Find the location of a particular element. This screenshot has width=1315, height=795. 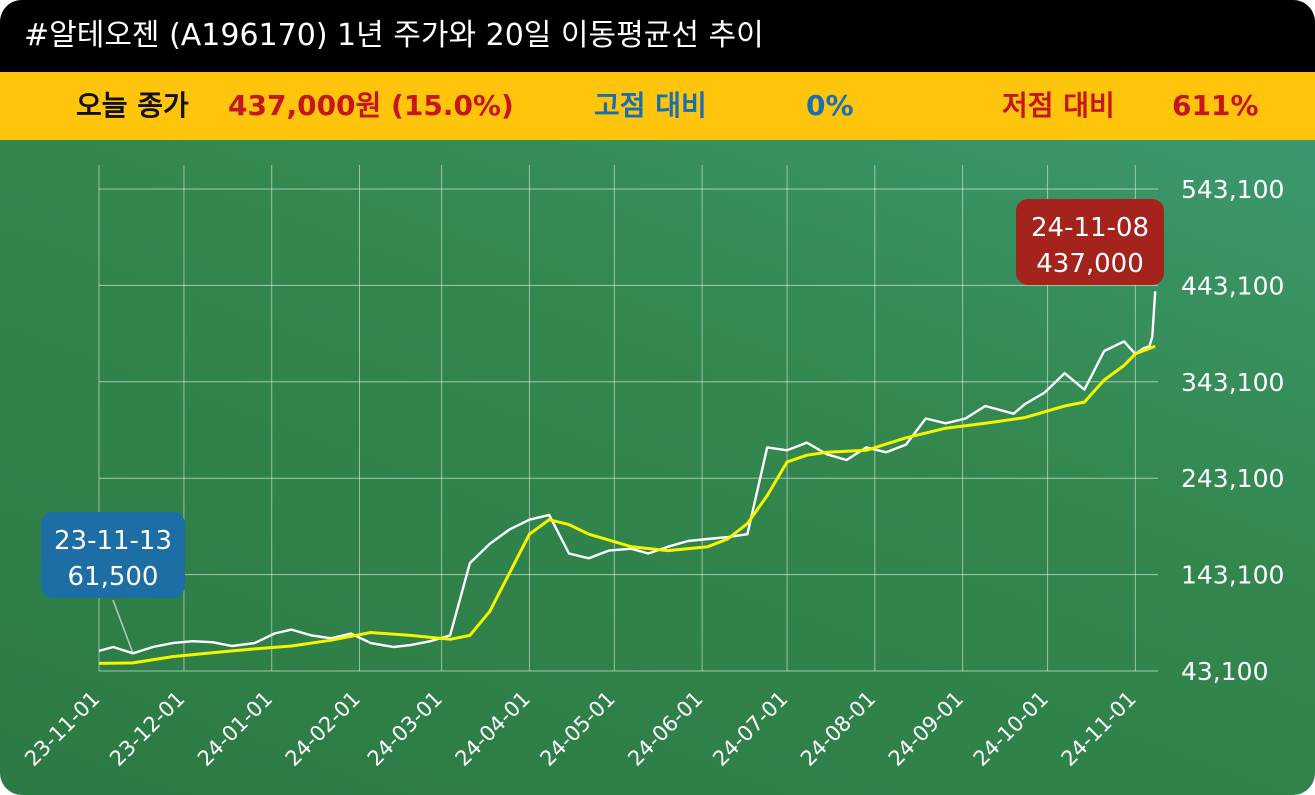

x-tick-label: 23-11-01 is located at coordinates (62, 729).